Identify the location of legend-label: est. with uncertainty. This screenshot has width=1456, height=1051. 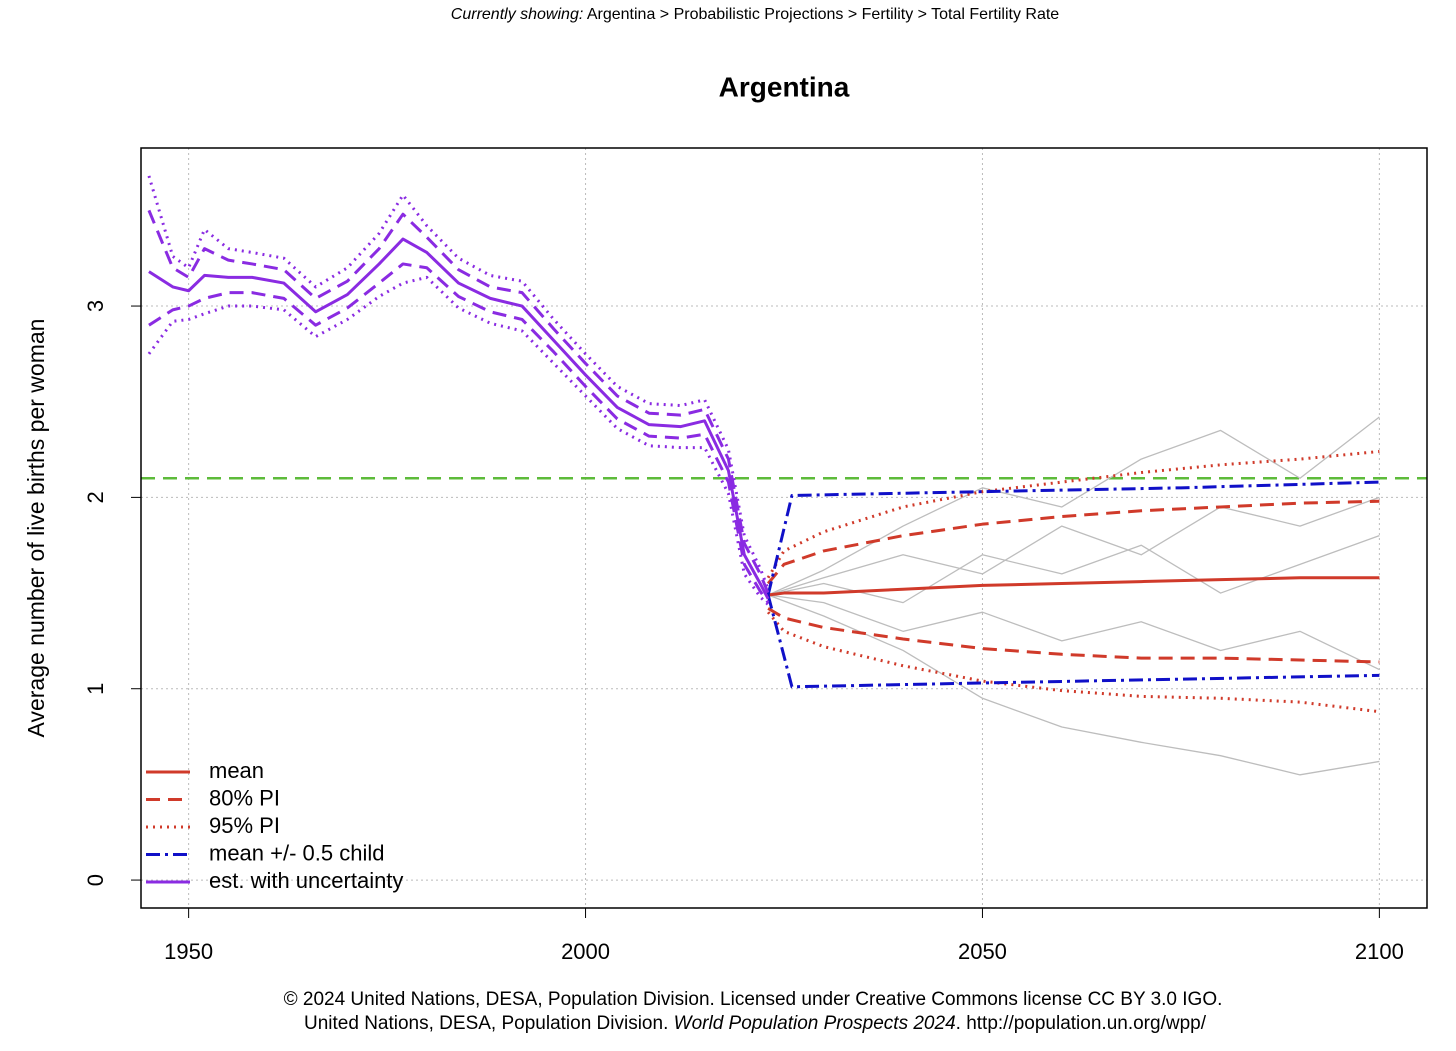
(306, 880).